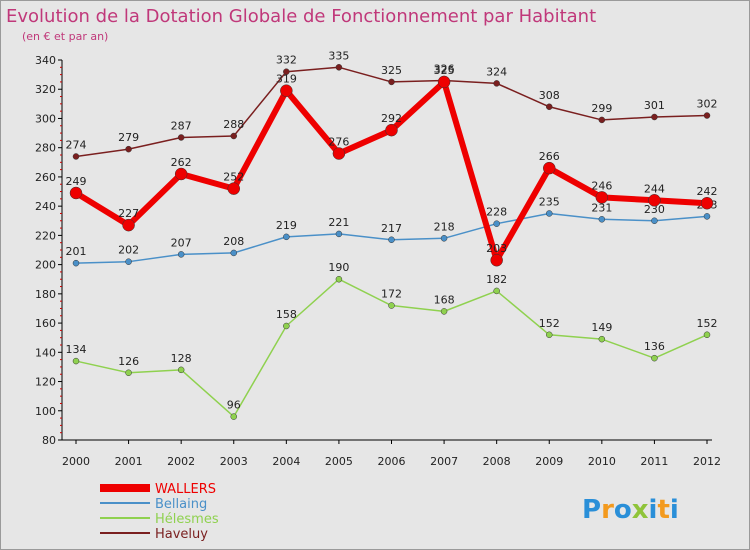 This screenshot has width=750, height=550. I want to click on chart-subtitle: (en € et par an), so click(65, 36).